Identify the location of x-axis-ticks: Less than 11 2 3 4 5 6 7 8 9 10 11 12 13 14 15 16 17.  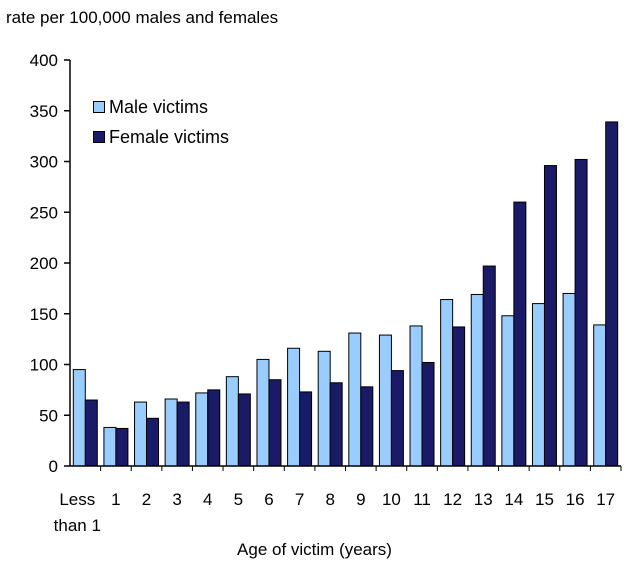
(338, 500).